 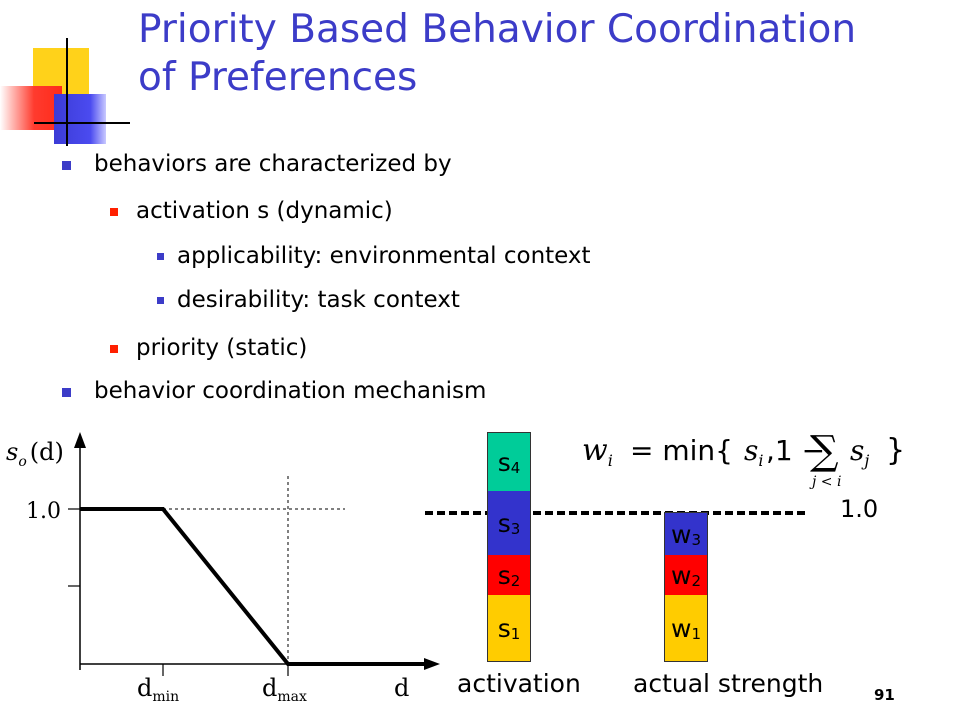 I want to click on formula-si: si, so click(x=754, y=452).